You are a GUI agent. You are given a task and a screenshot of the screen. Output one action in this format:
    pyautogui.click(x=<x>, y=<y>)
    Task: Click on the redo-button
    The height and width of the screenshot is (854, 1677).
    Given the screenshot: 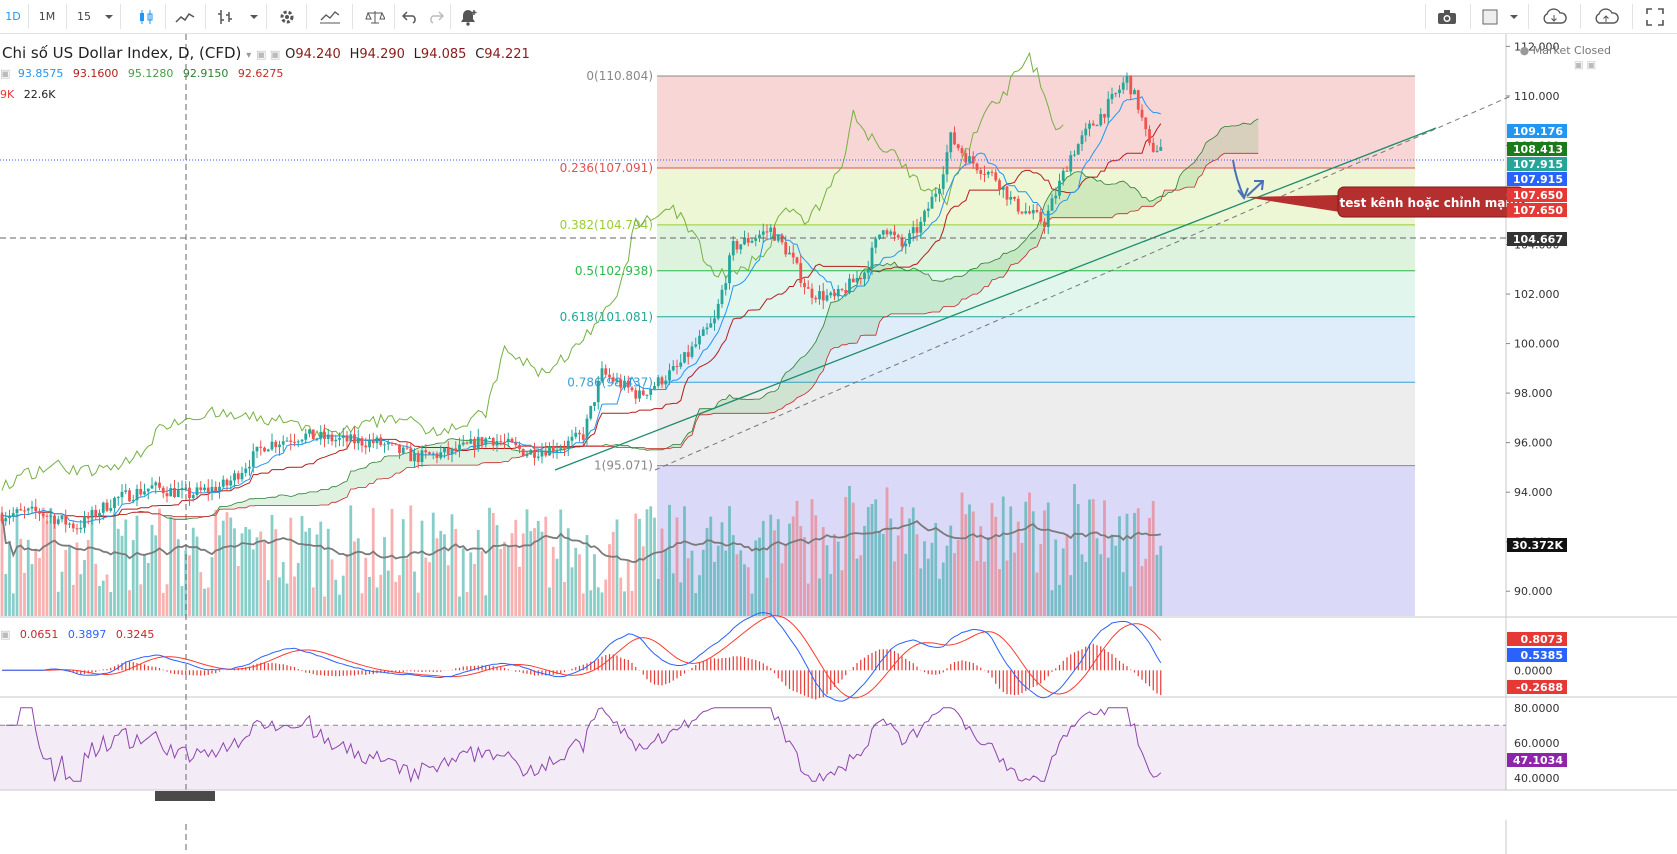 What is the action you would take?
    pyautogui.click(x=436, y=16)
    